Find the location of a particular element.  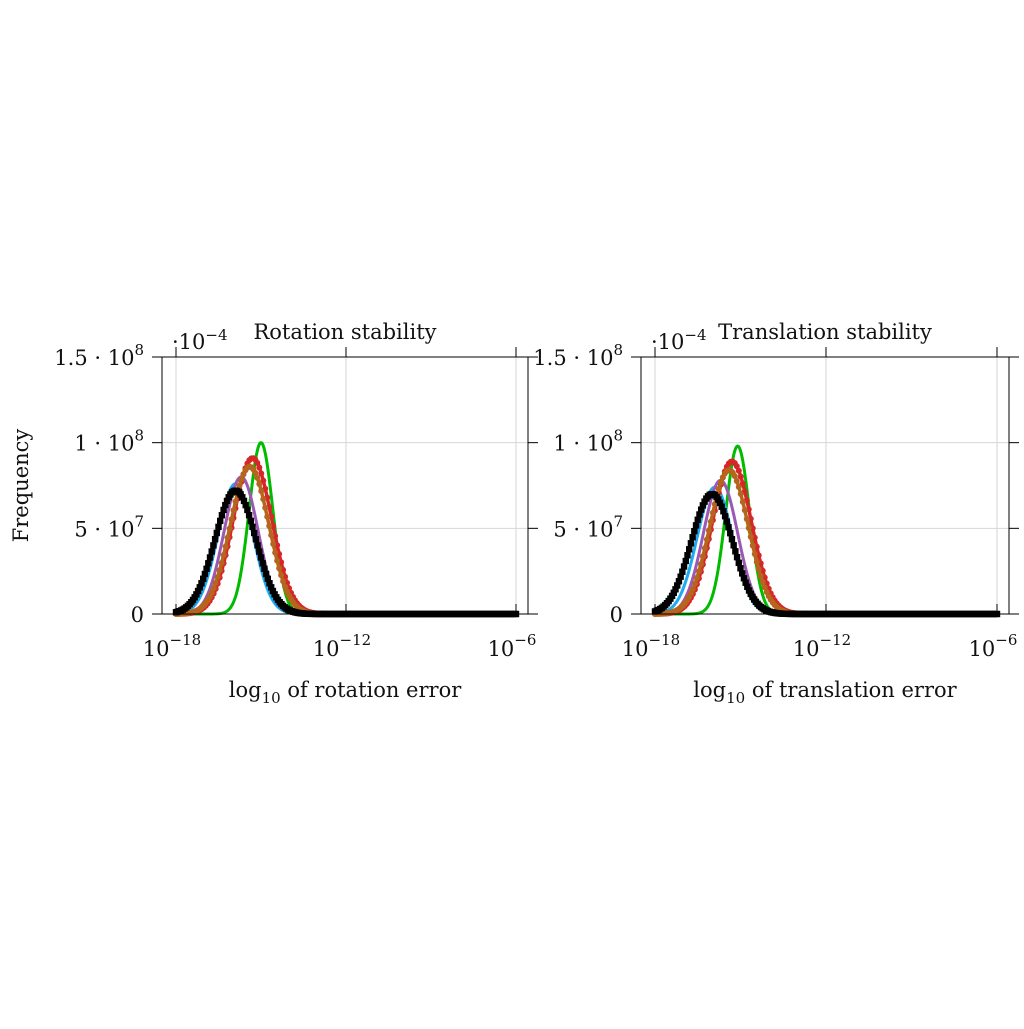

x-tick-label-exponent: −12 is located at coordinates (836, 640).